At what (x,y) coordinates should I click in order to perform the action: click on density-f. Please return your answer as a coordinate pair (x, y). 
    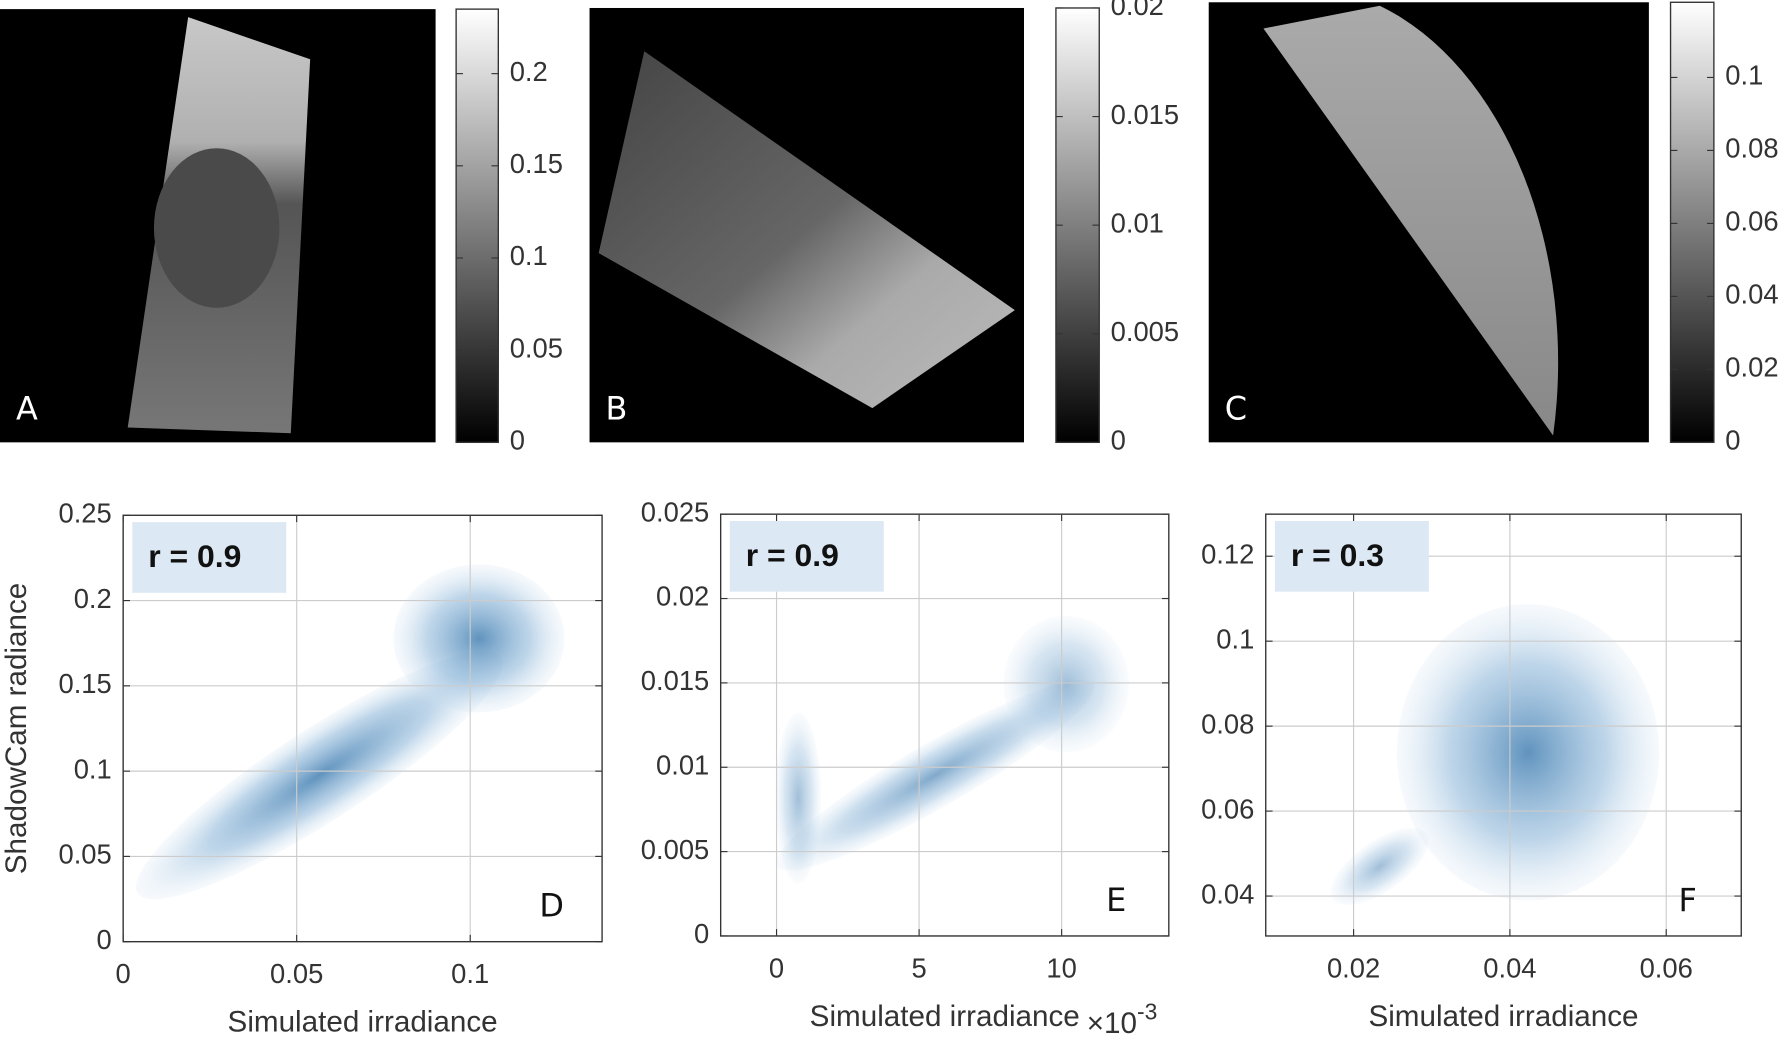
    Looking at the image, I should click on (1495, 755).